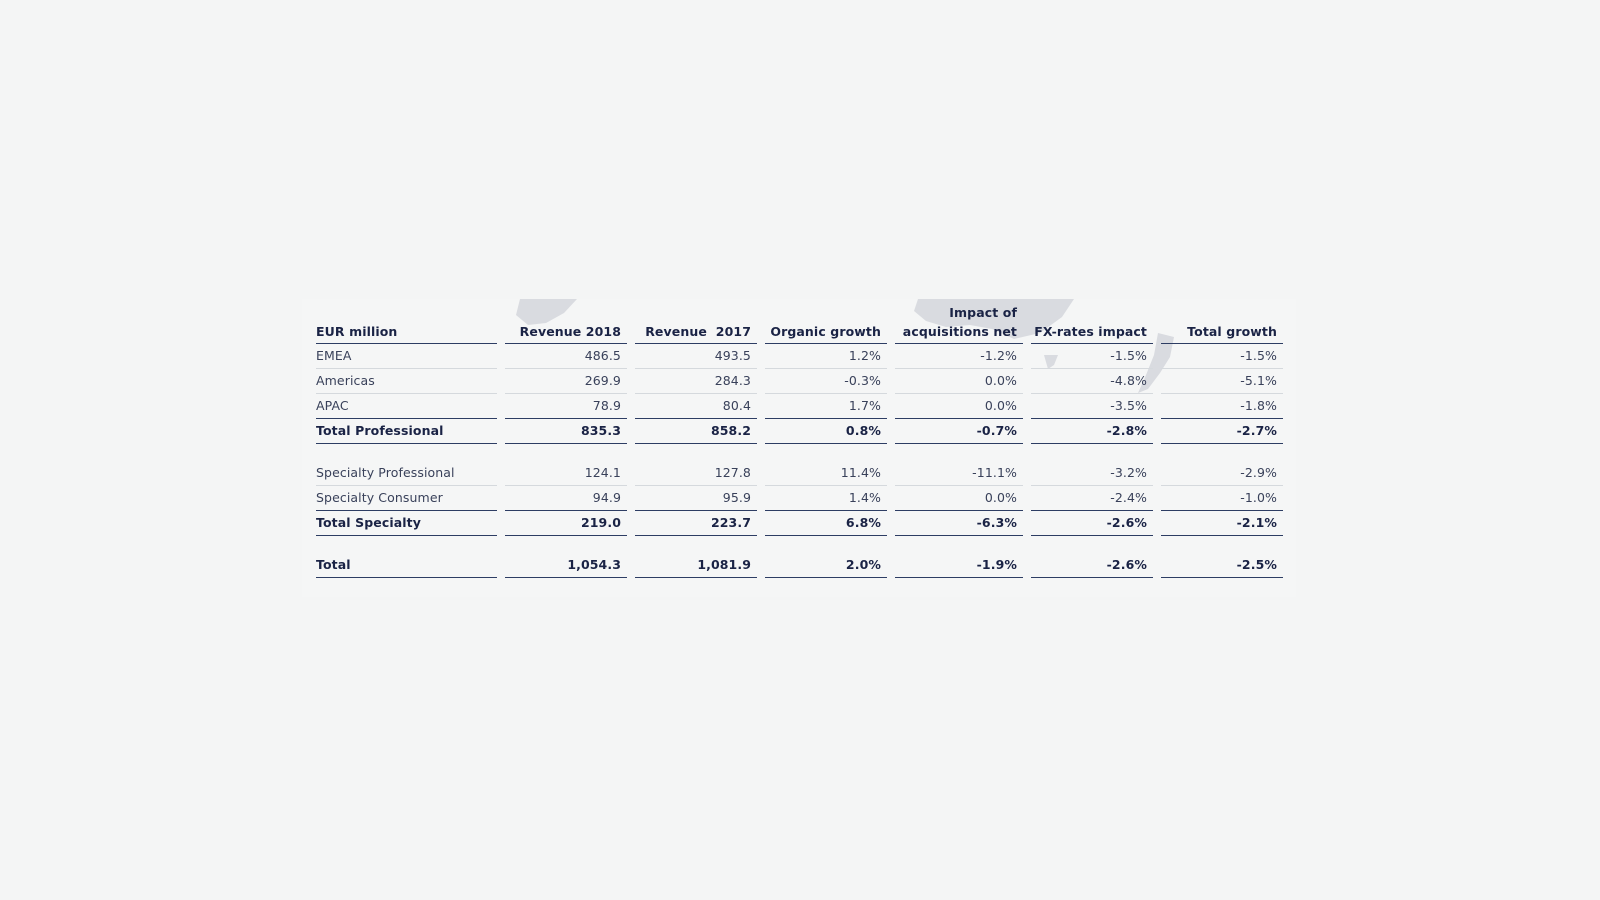 Image resolution: width=1600 pixels, height=900 pixels. Describe the element at coordinates (1092, 431) in the screenshot. I see `cell-fx-impact: -2.8%` at that location.